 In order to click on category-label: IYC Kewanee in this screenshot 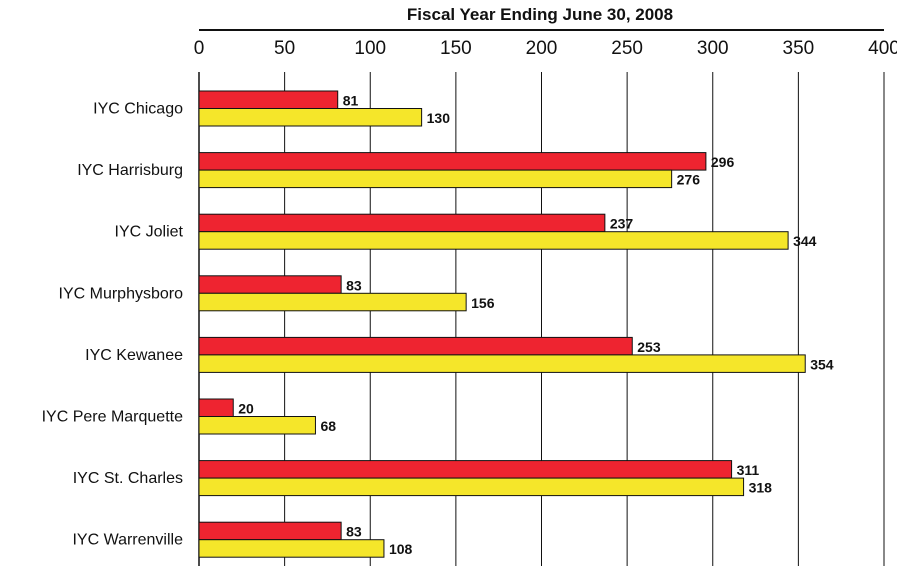, I will do `click(134, 355)`.